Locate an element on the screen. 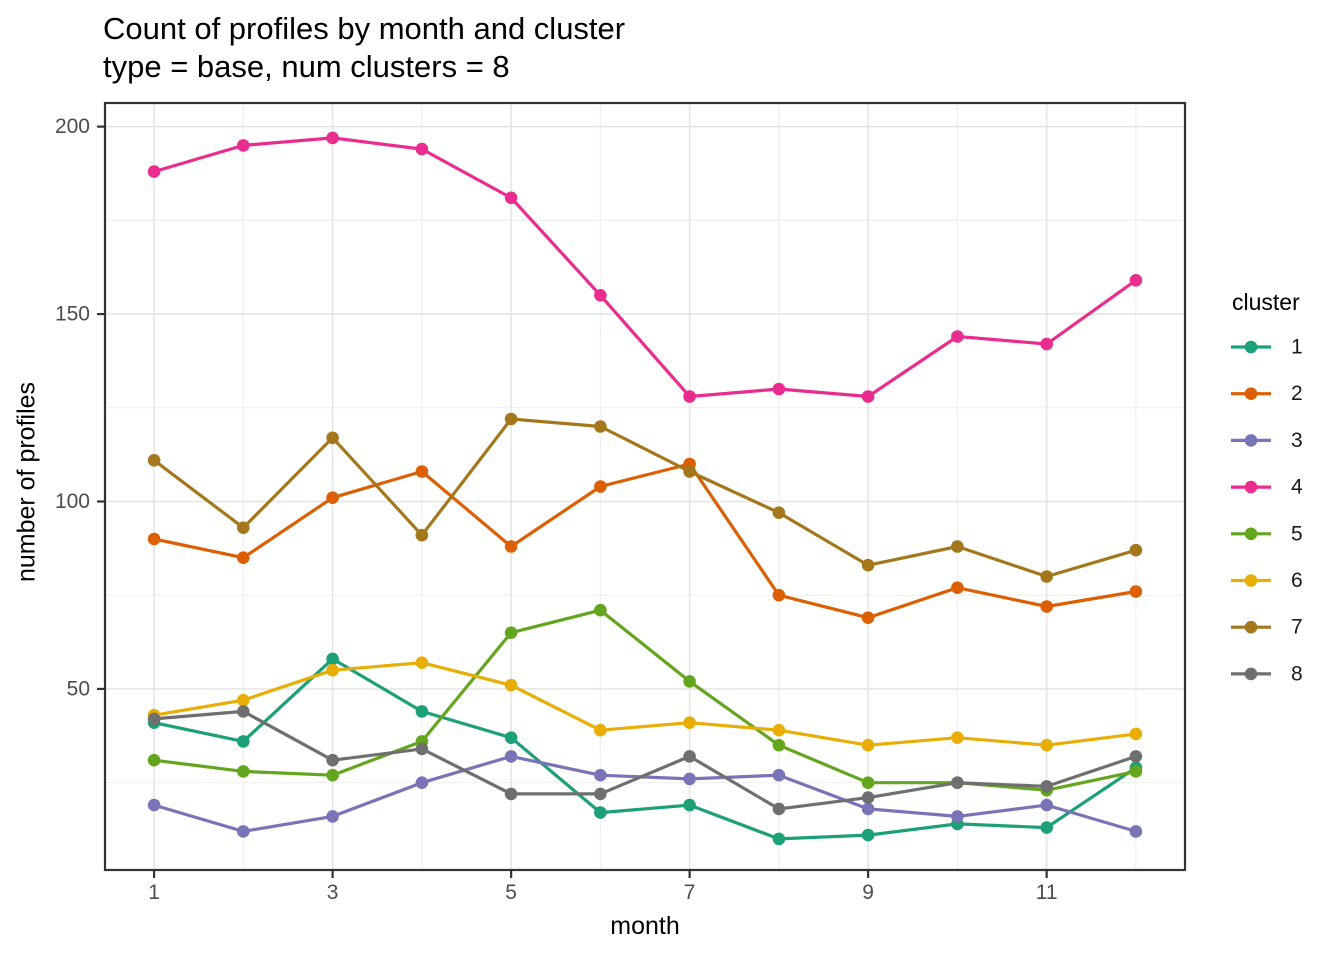  chart-title: Count of profiles by month and cluster is located at coordinates (364, 28).